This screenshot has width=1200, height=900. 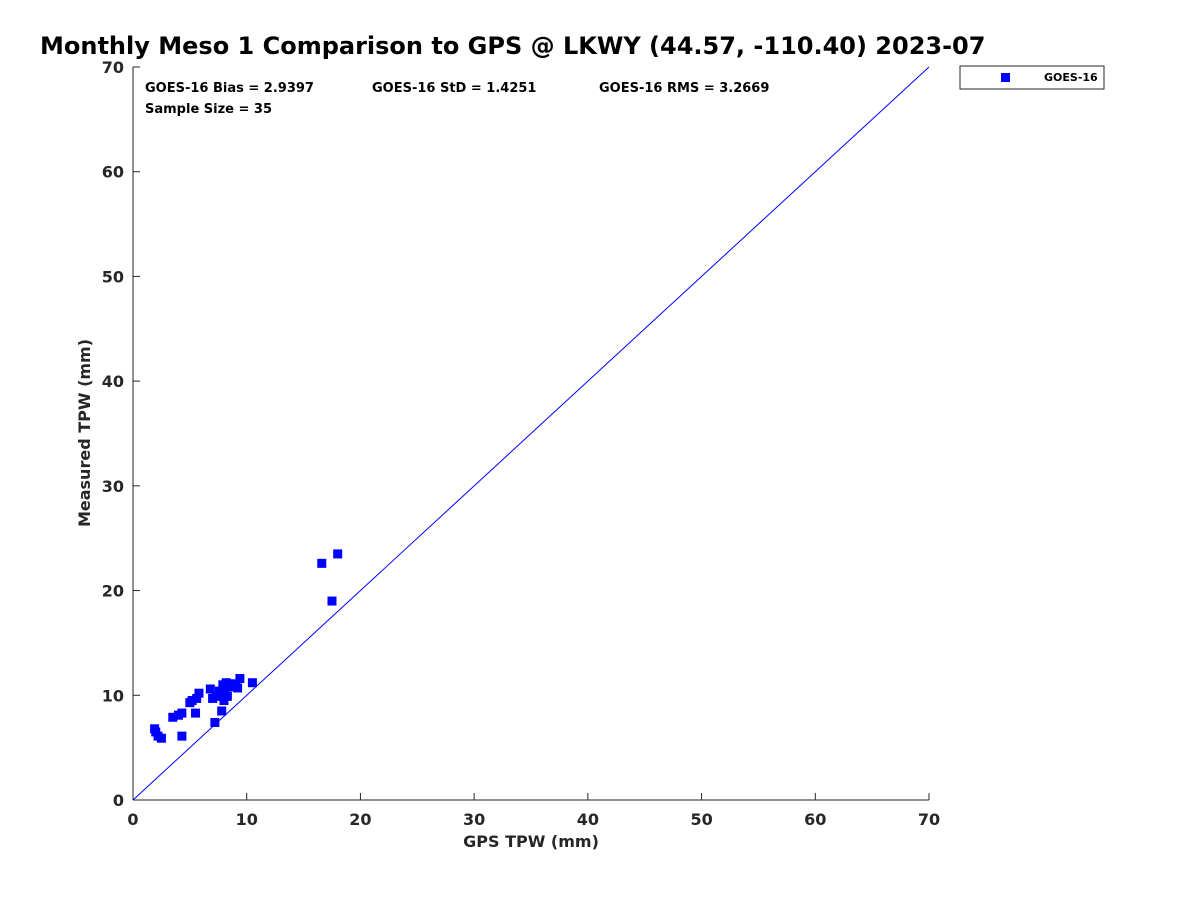 I want to click on legend-marker, so click(x=1005, y=77).